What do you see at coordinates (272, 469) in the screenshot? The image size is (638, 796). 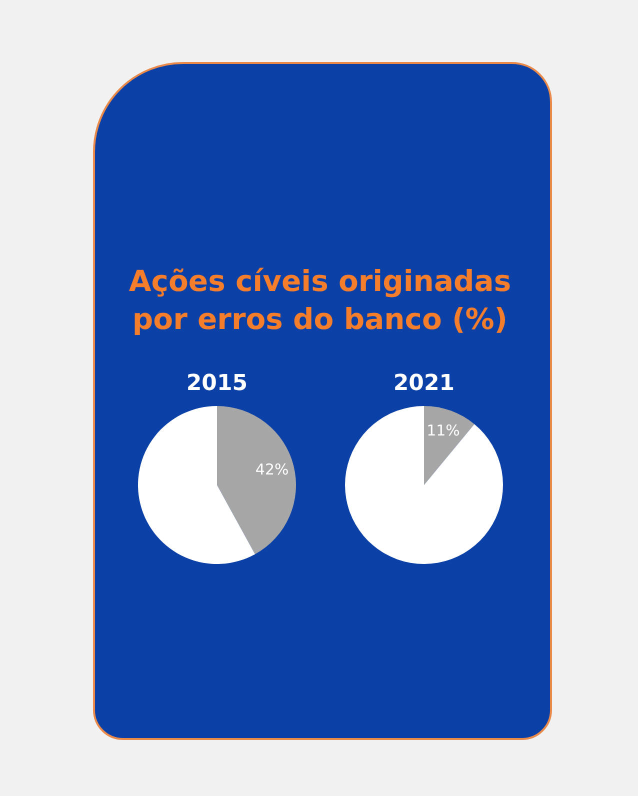 I see `data-label: 42%` at bounding box center [272, 469].